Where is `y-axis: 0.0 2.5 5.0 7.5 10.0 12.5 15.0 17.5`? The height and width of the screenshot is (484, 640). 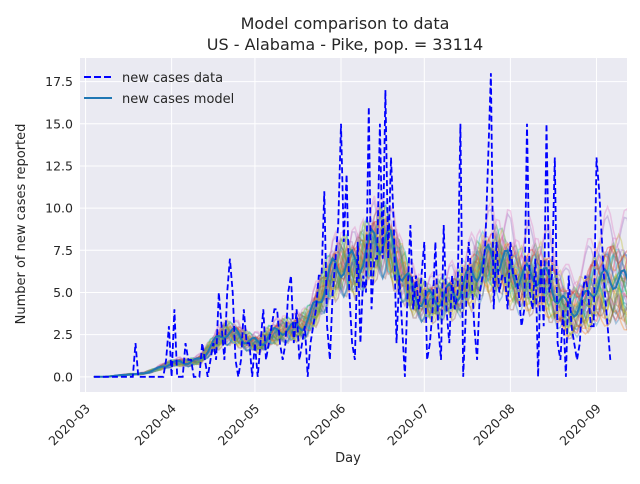
y-axis: 0.0 2.5 5.0 7.5 10.0 12.5 15.0 17.5 is located at coordinates (59, 229).